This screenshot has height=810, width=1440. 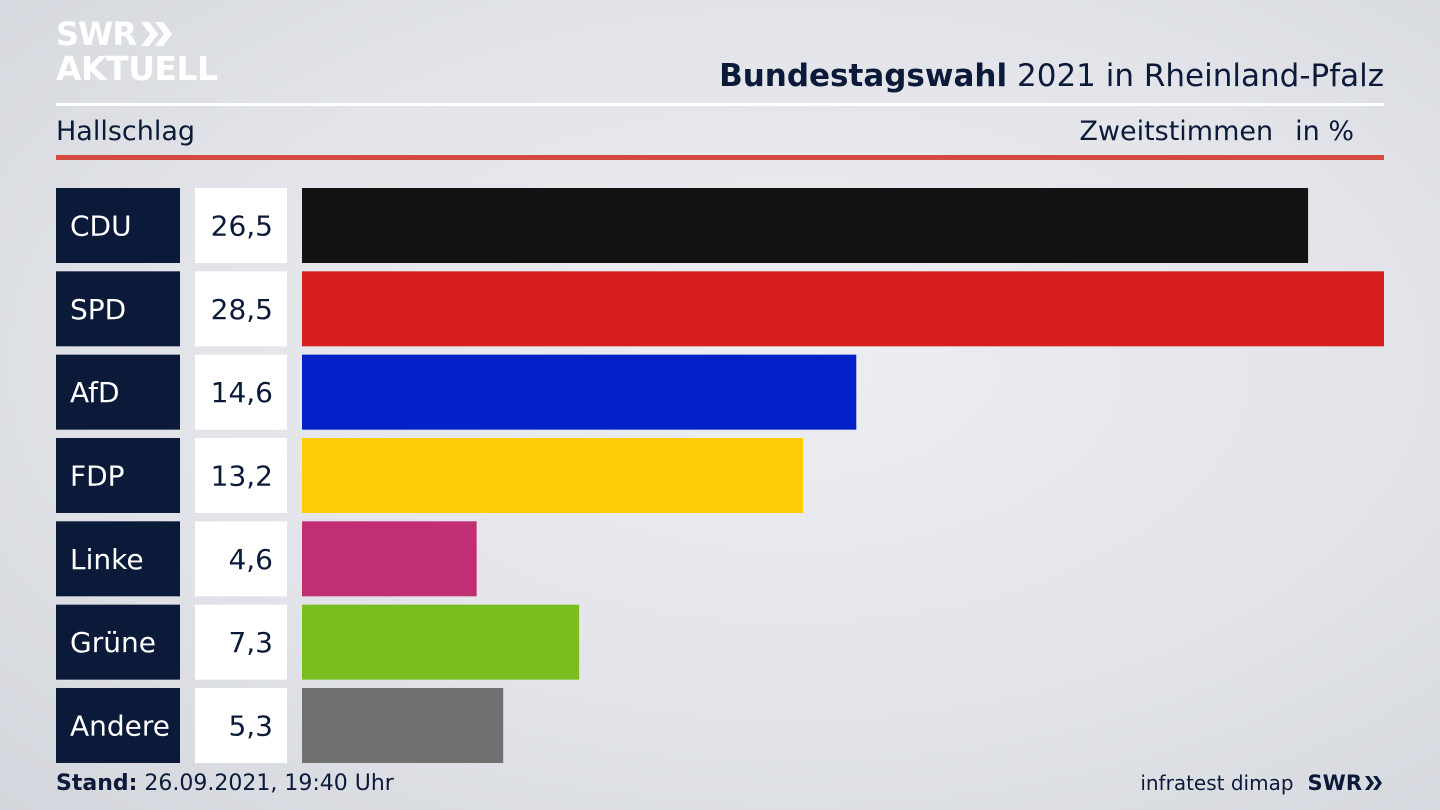 What do you see at coordinates (1324, 131) in the screenshot?
I see `unit-text: in %` at bounding box center [1324, 131].